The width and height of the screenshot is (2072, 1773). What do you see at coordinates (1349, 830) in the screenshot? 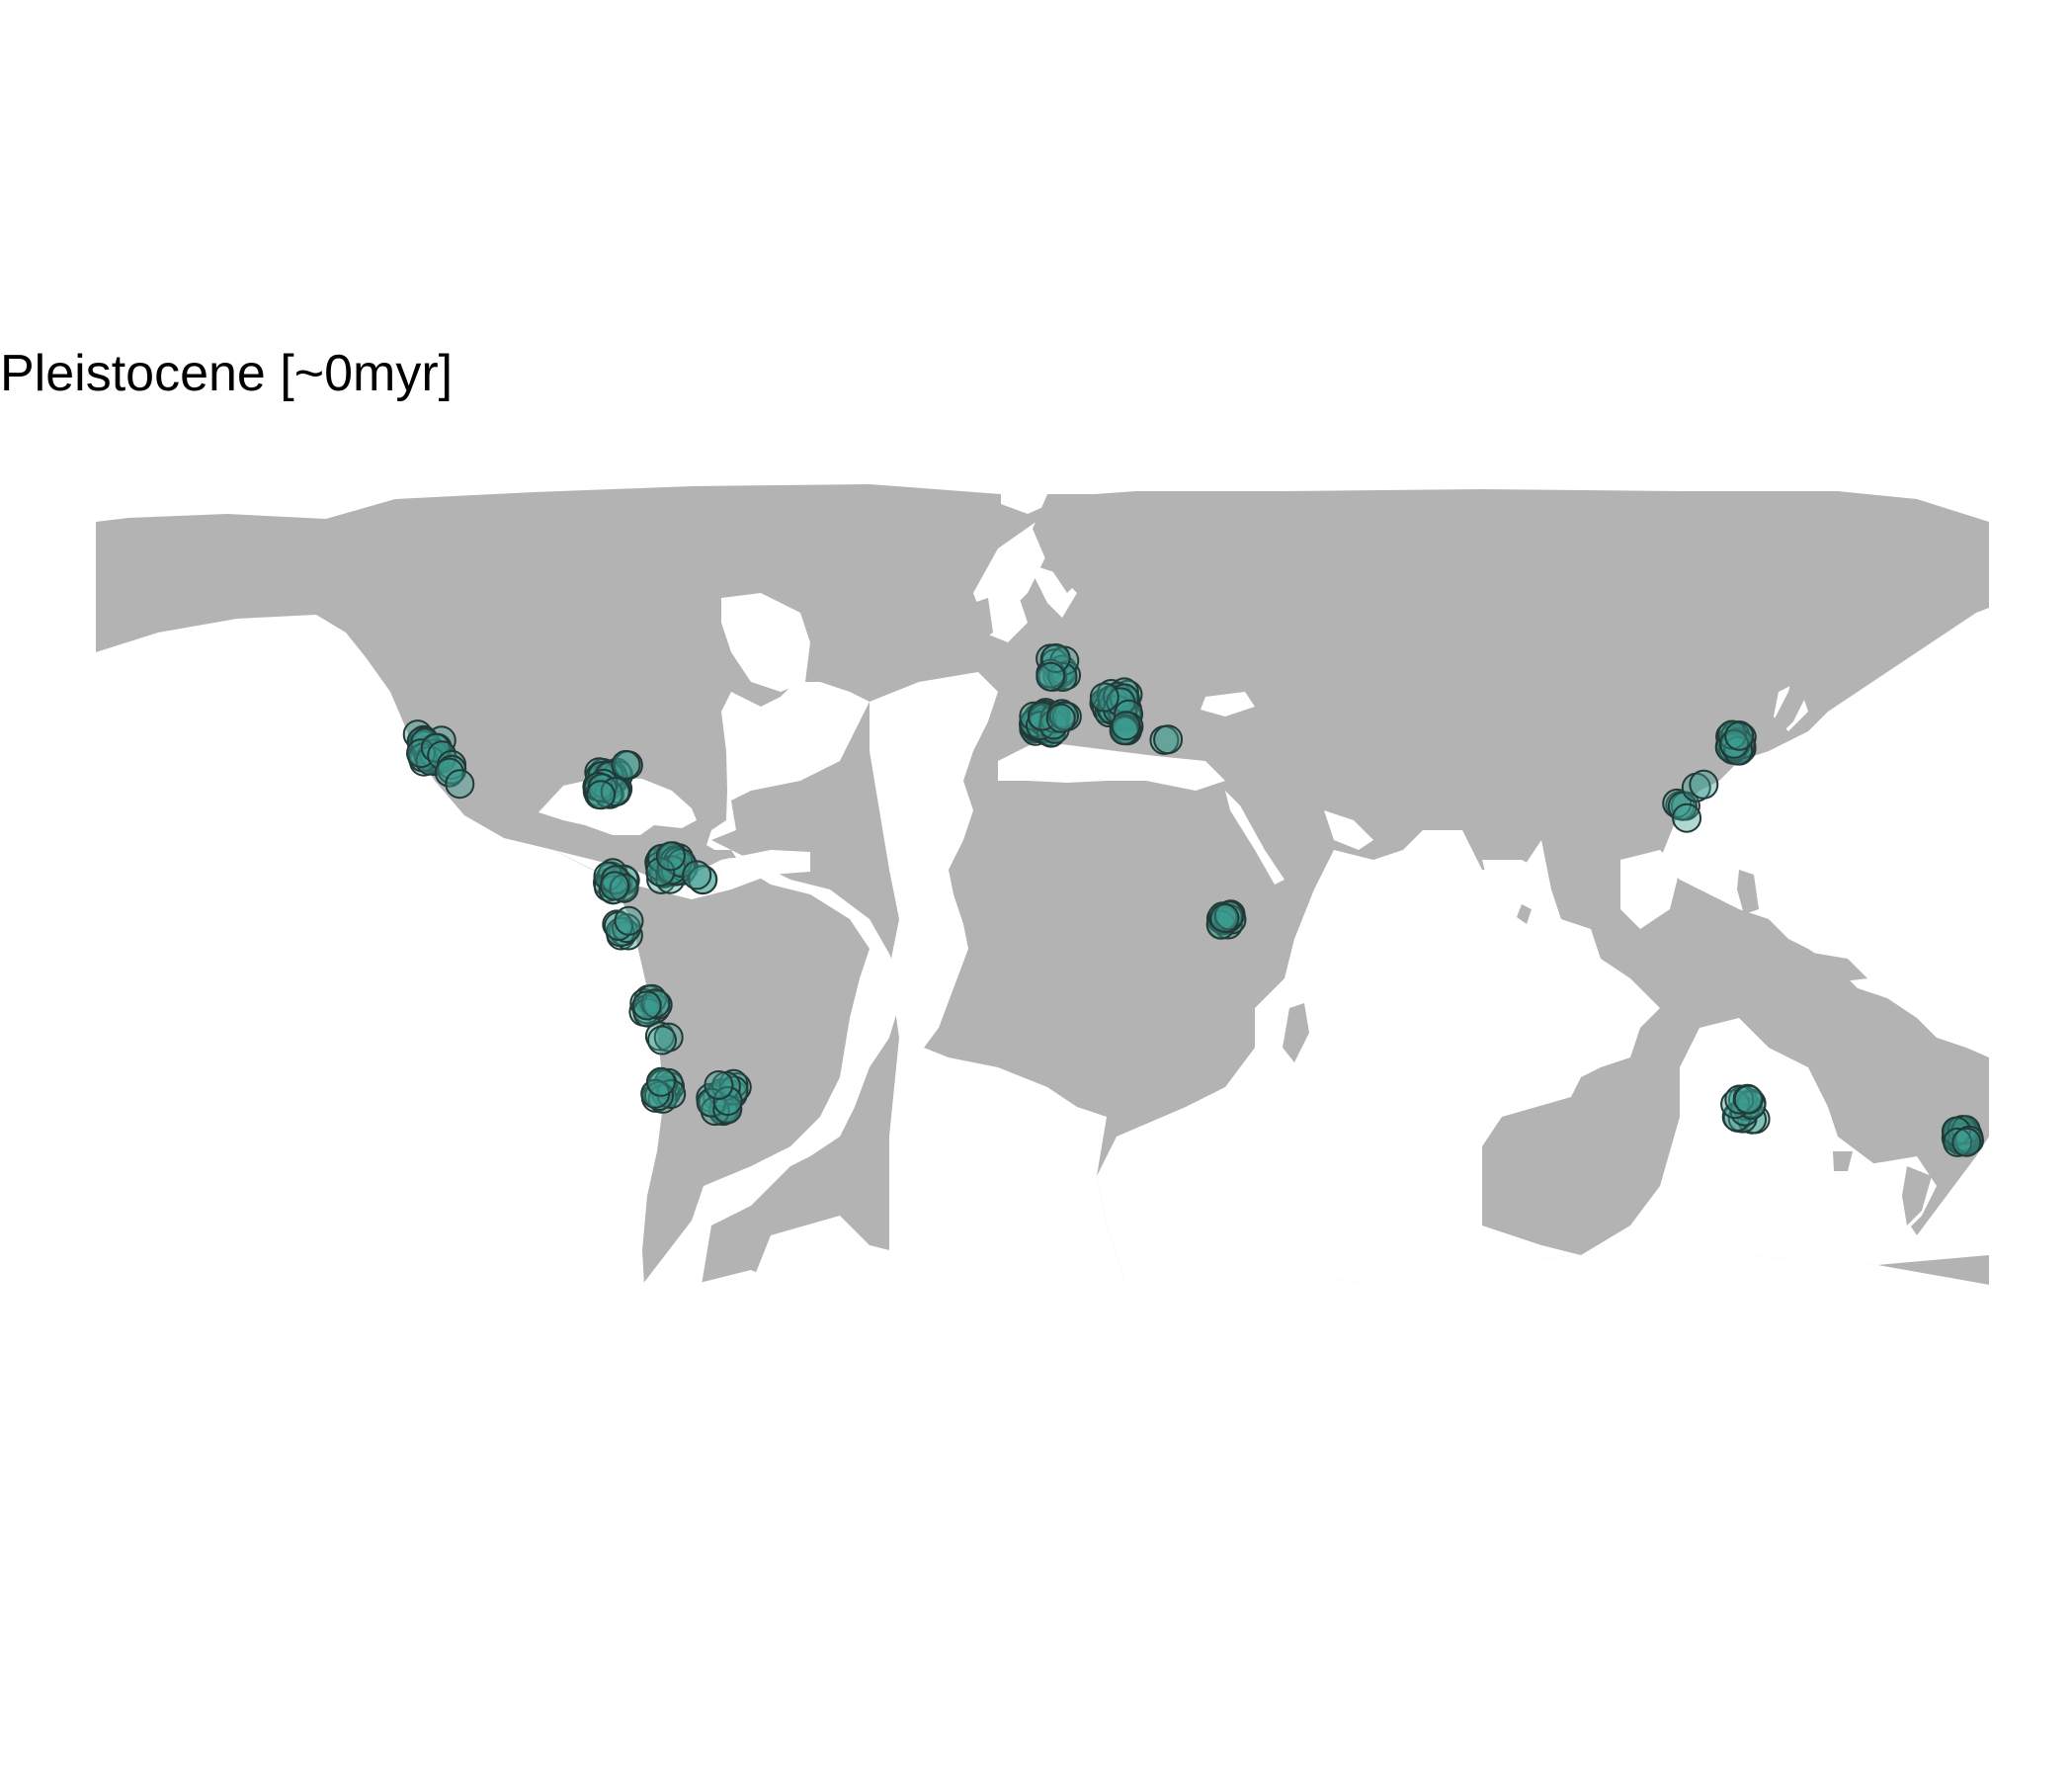
I see `persian-gulf` at bounding box center [1349, 830].